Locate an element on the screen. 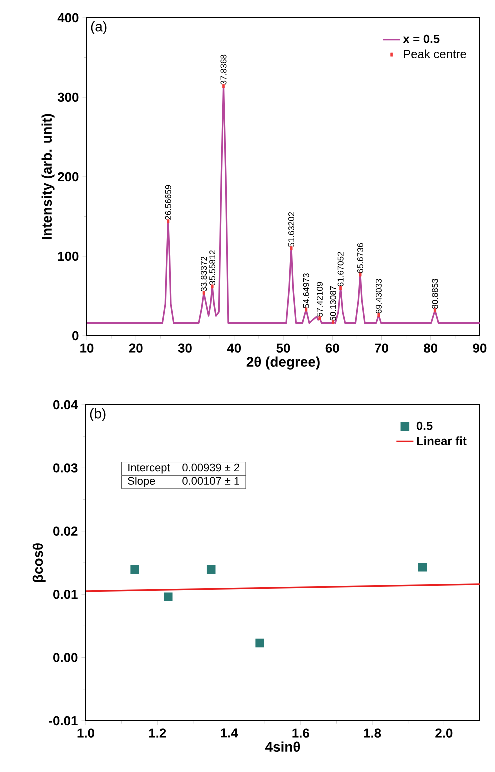  legend-label: 0.5 is located at coordinates (424, 426).